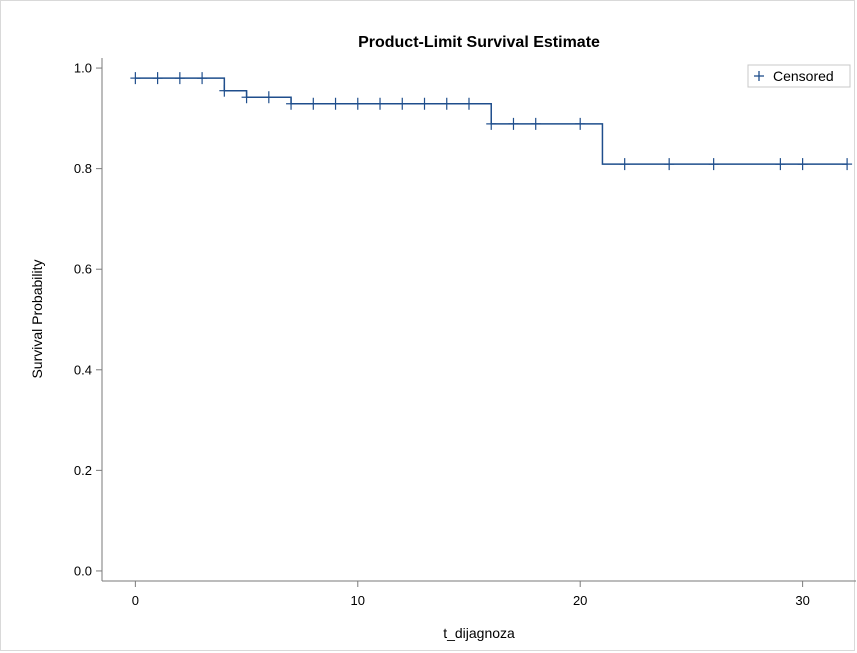 The image size is (857, 653). What do you see at coordinates (83, 470) in the screenshot?
I see `y-tick-label: 0.2` at bounding box center [83, 470].